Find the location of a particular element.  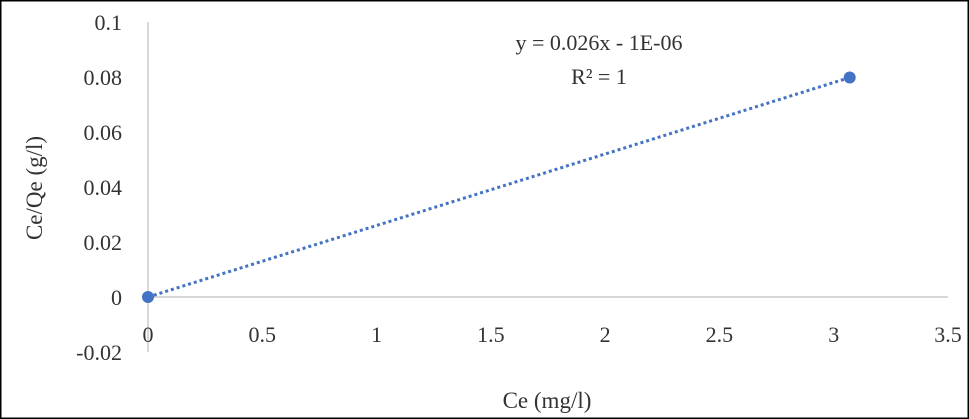

y-tick-label: 0.1 is located at coordinates (109, 22).